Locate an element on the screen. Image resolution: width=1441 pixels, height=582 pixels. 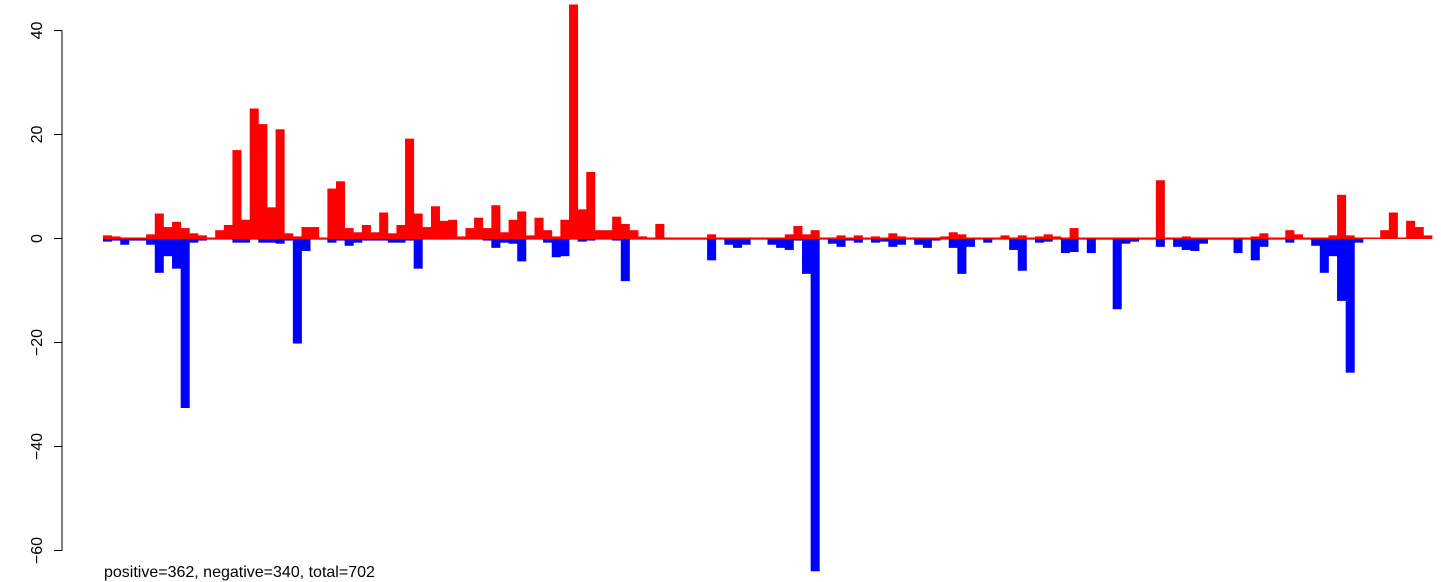
y-tick-label: −20 is located at coordinates (37, 342).